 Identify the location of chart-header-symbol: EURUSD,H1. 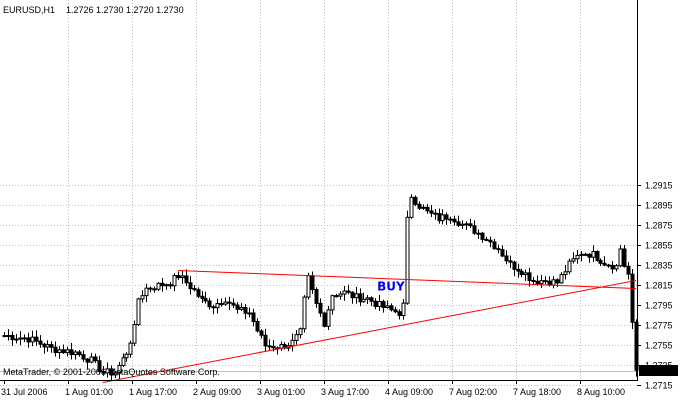
(29, 10).